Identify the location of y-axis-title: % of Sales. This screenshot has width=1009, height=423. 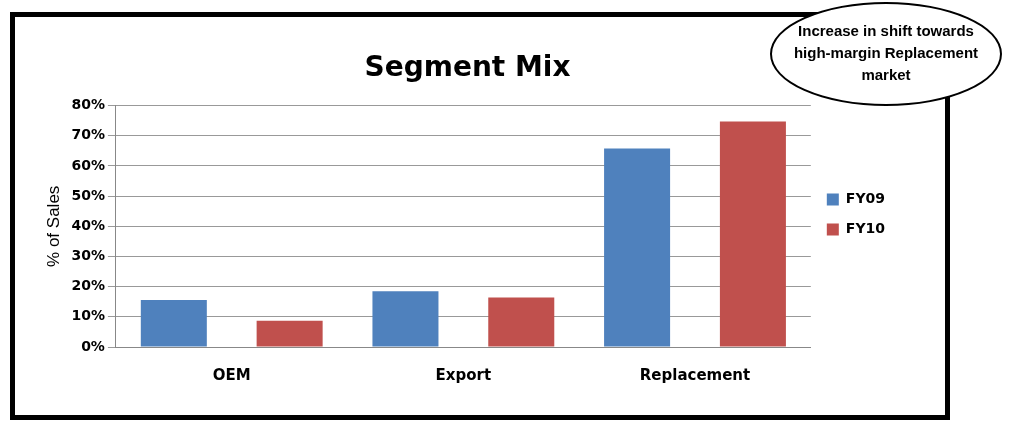
(53, 226).